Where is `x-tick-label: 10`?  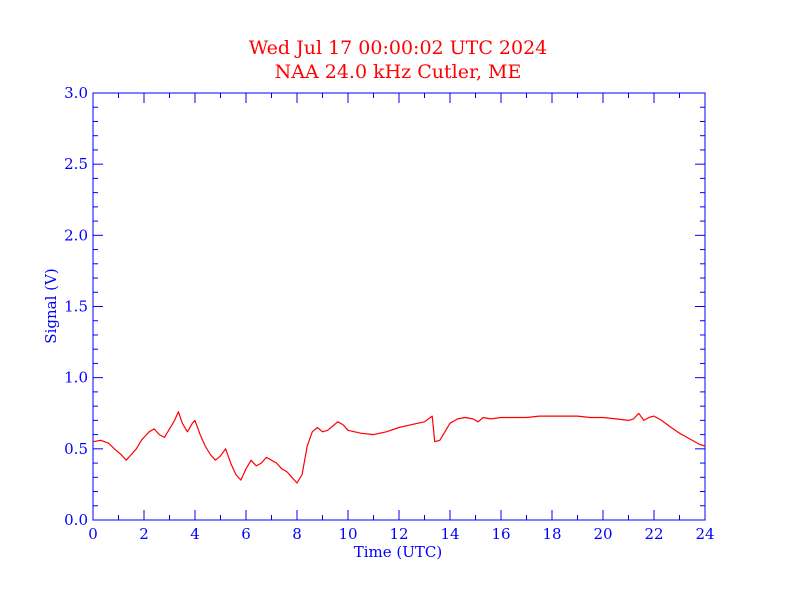
x-tick-label: 10 is located at coordinates (347, 534).